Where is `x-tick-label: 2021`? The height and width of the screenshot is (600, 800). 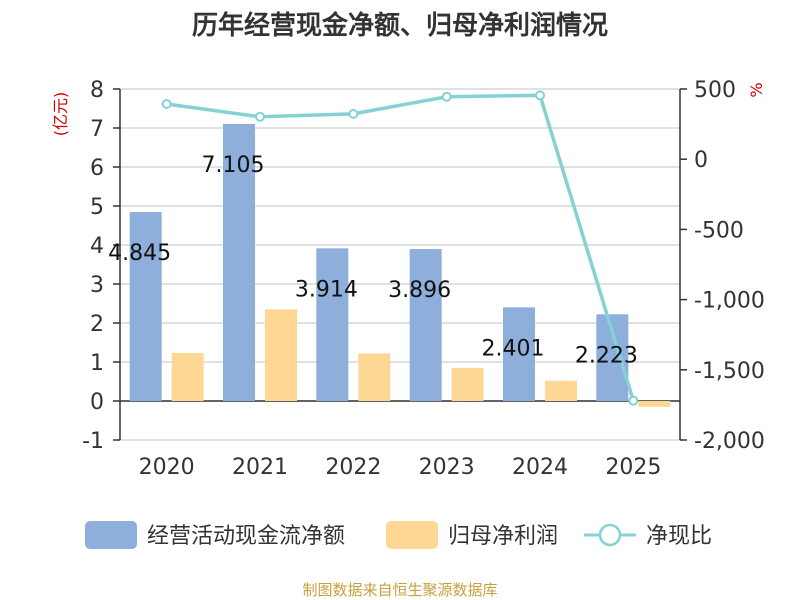 x-tick-label: 2021 is located at coordinates (260, 467).